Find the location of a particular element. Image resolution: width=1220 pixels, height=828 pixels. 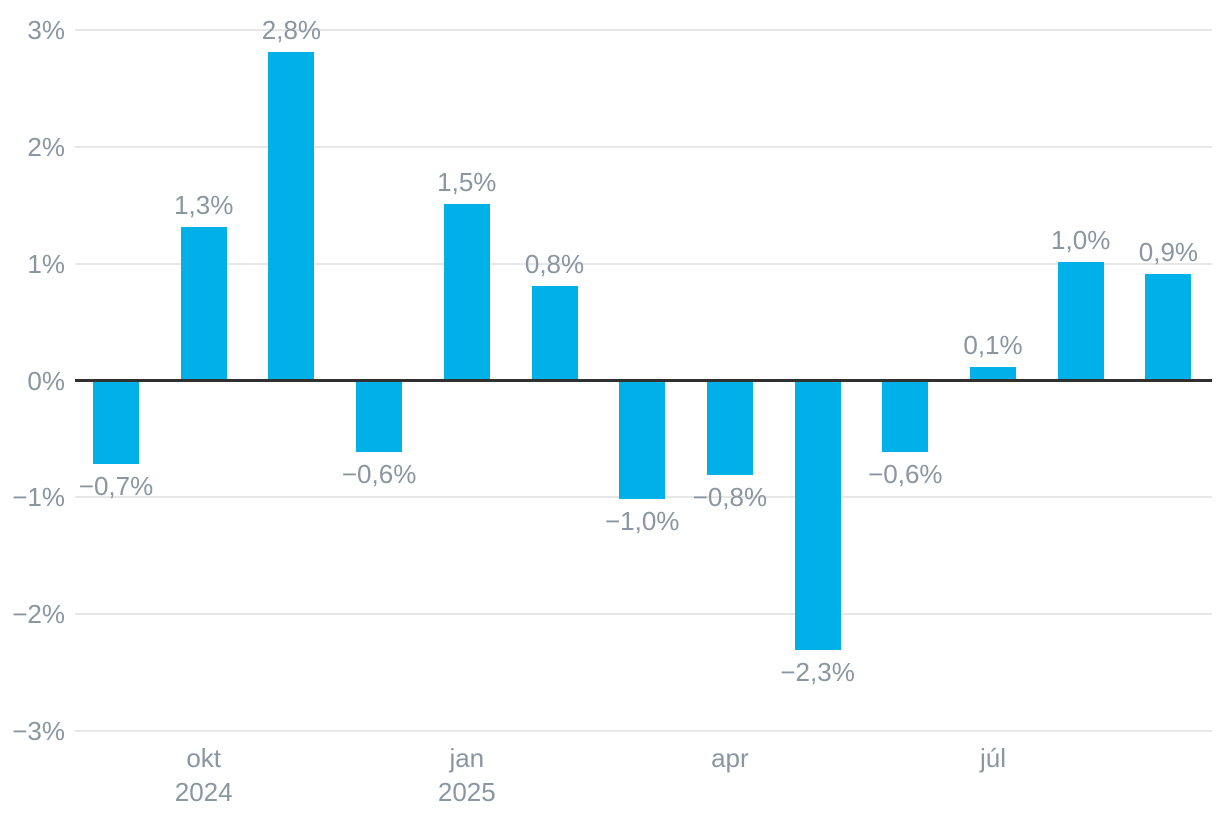

bar-value-label: −0,7% is located at coordinates (116, 485).